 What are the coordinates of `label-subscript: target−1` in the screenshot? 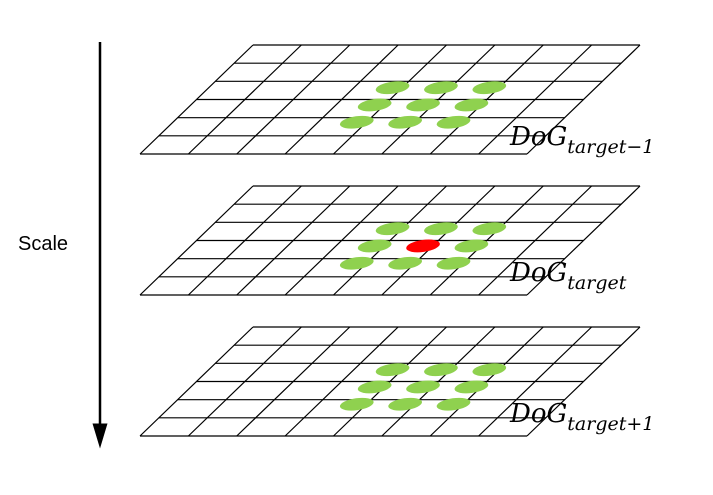 It's located at (610, 147).